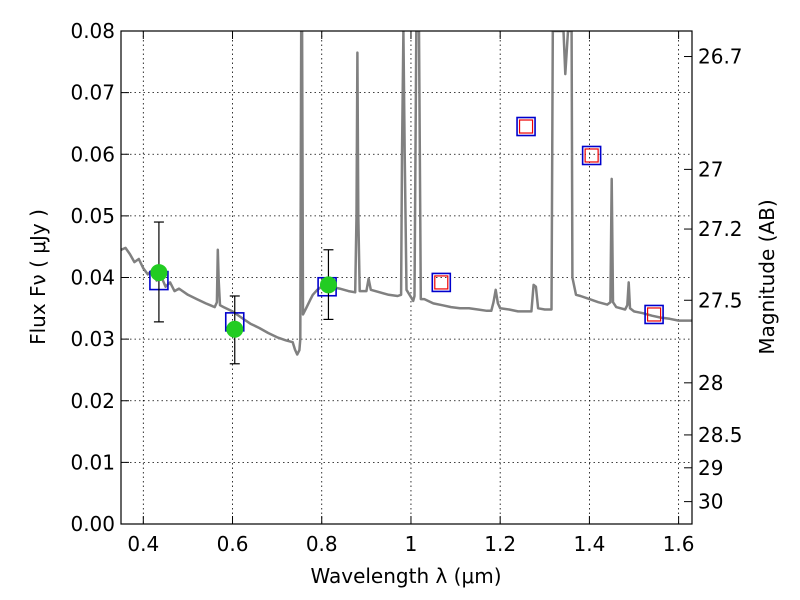 This screenshot has height=600, width=800. Describe the element at coordinates (710, 468) in the screenshot. I see `mag-tick-label: 29` at that location.